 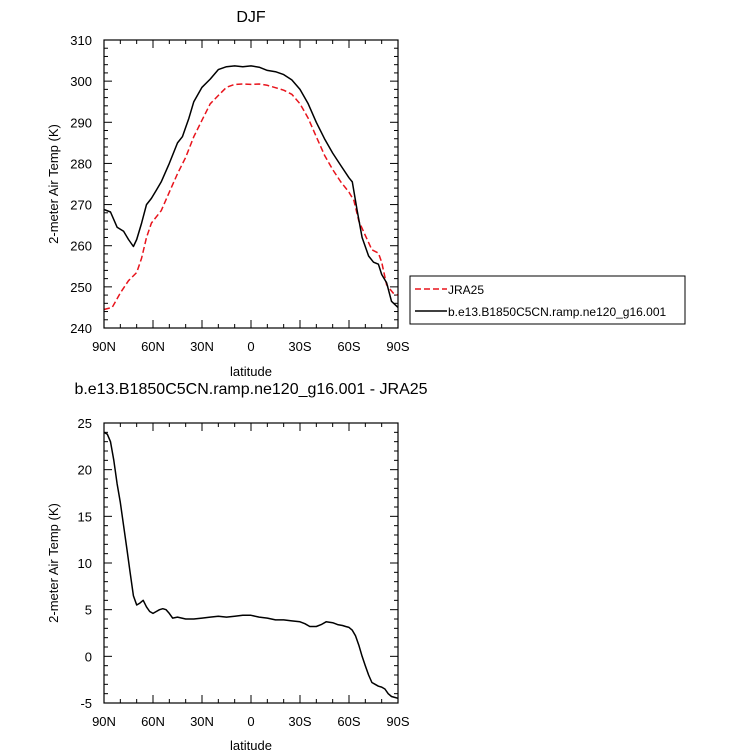 I want to click on series-line-difference, so click(x=251, y=565).